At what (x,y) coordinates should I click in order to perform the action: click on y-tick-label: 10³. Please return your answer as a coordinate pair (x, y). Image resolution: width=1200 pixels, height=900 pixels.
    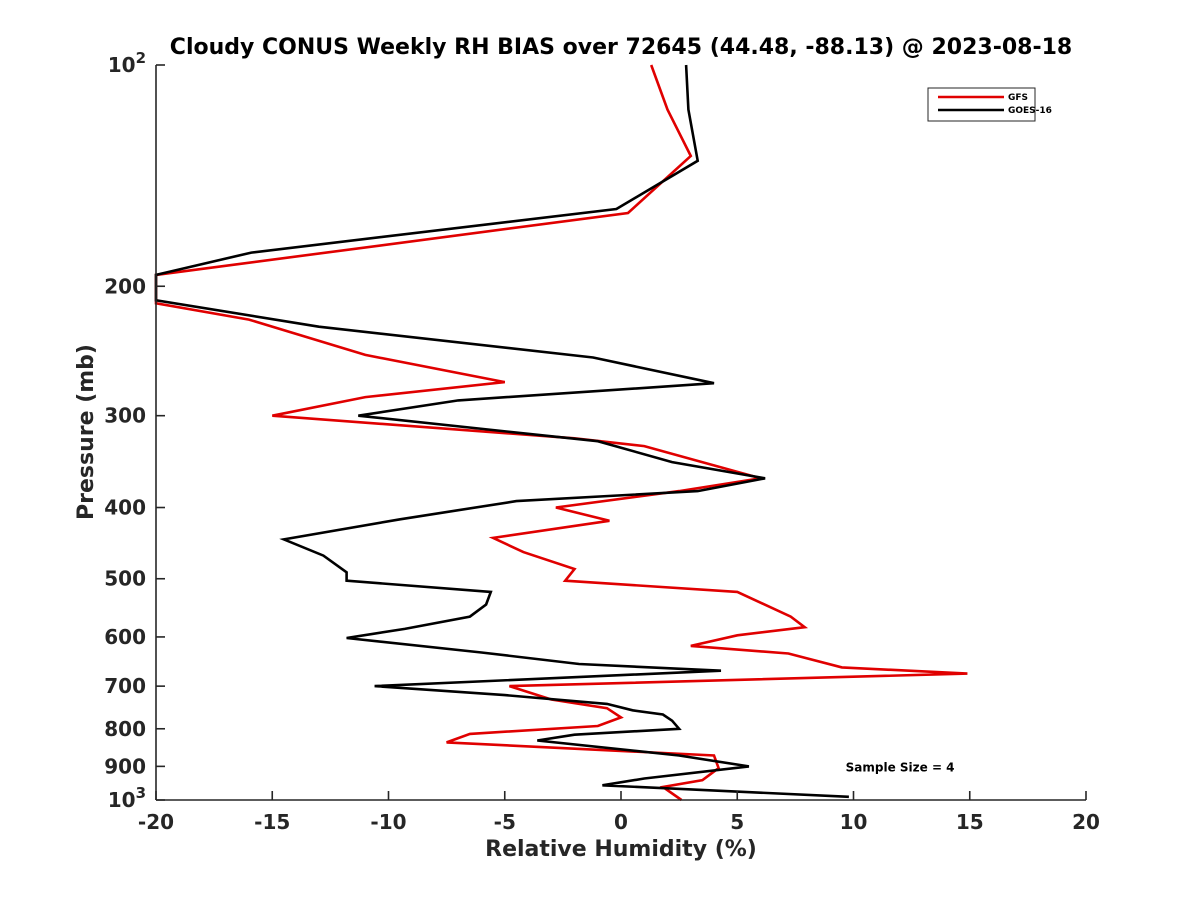
    Looking at the image, I should click on (127, 798).